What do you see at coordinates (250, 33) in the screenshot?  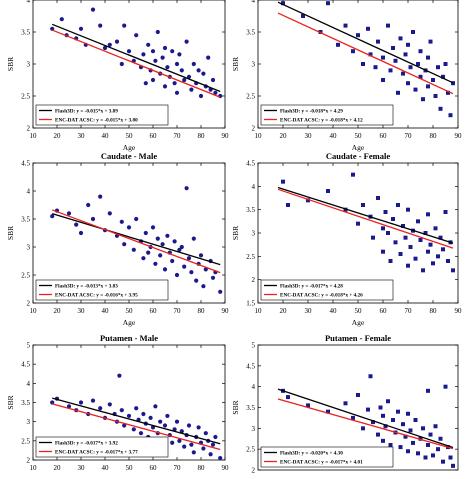 I see `y-tick-label: 3.5` at bounding box center [250, 33].